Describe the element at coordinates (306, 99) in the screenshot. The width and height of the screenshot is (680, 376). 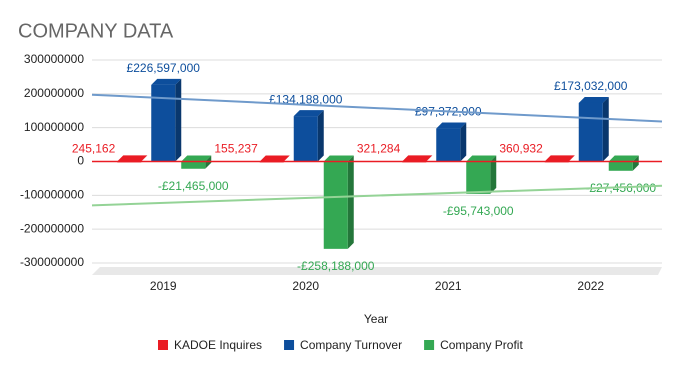
I see `value-label: £134,188,000` at that location.